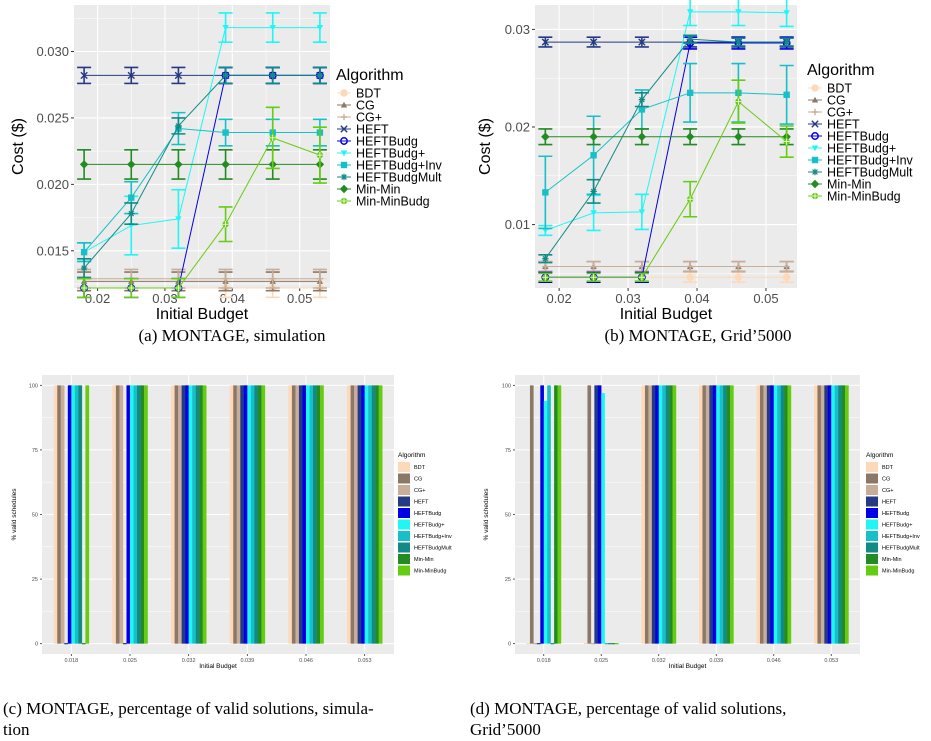 The image size is (931, 741). What do you see at coordinates (216, 514) in the screenshot?
I see `series-heftbudg` at bounding box center [216, 514].